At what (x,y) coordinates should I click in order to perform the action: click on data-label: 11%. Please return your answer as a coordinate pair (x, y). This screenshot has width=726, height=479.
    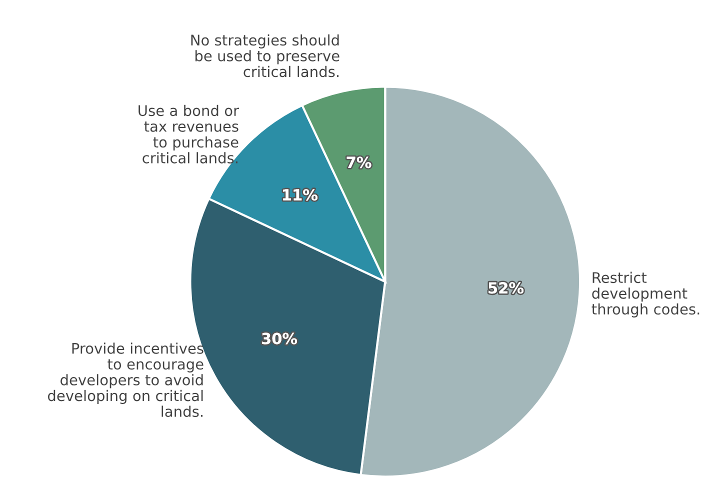
    Looking at the image, I should click on (300, 195).